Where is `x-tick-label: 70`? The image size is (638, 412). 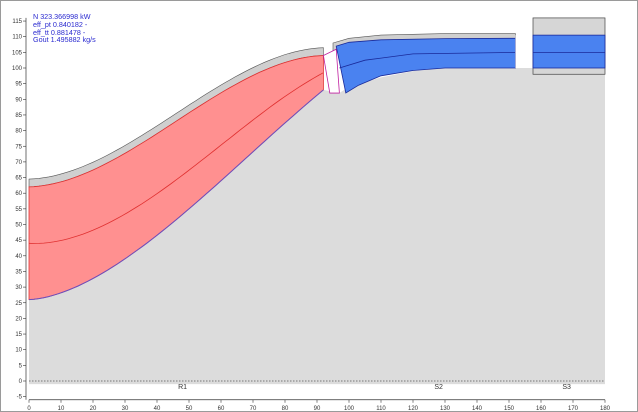
x-tick-label: 70 is located at coordinates (253, 408).